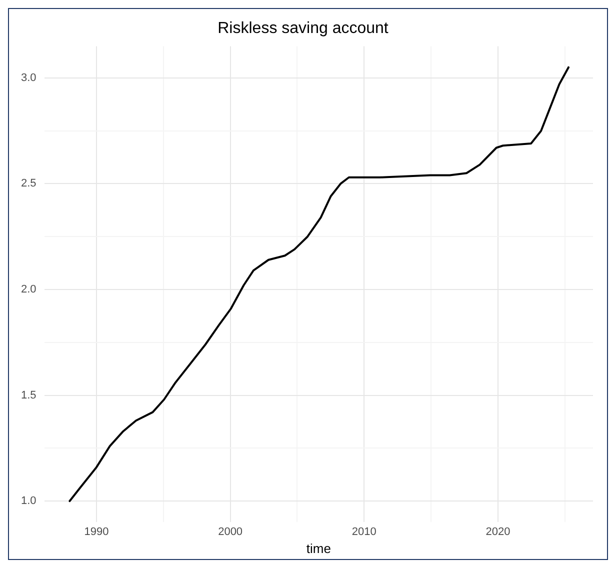 Image resolution: width=616 pixels, height=568 pixels. What do you see at coordinates (230, 532) in the screenshot?
I see `x-tick-label: 2000` at bounding box center [230, 532].